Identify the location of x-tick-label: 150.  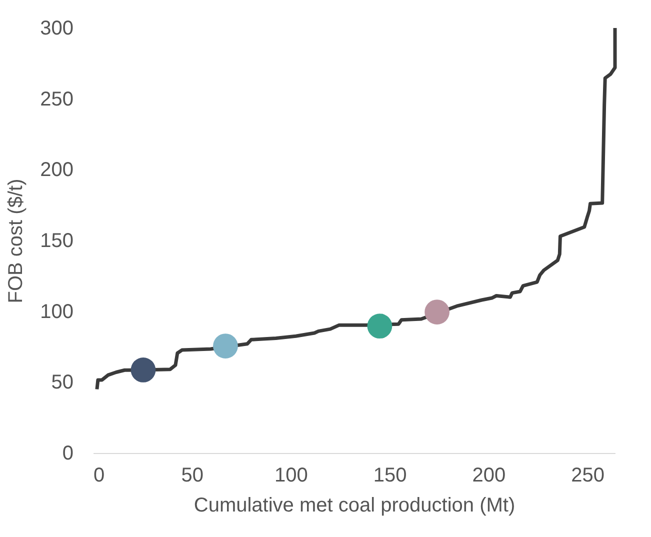
(390, 475).